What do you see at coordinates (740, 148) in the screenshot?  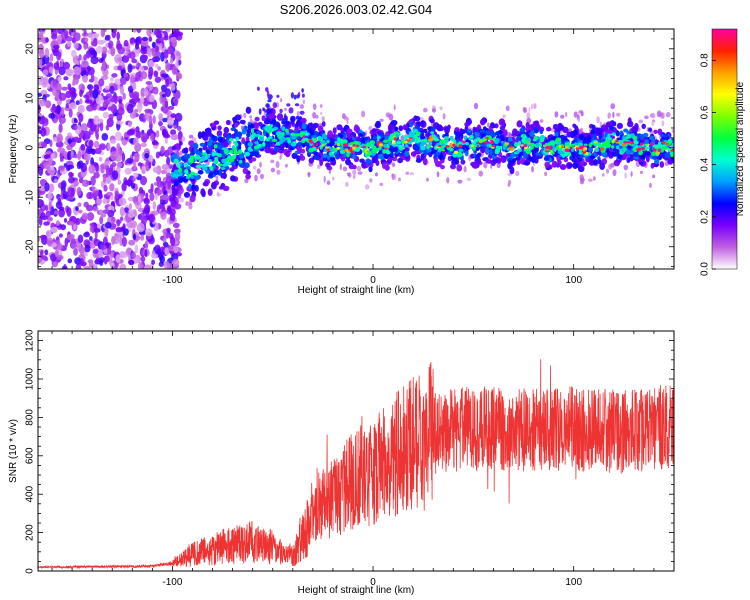 I see `colorbar-label: Normalized spectral amplitude` at bounding box center [740, 148].